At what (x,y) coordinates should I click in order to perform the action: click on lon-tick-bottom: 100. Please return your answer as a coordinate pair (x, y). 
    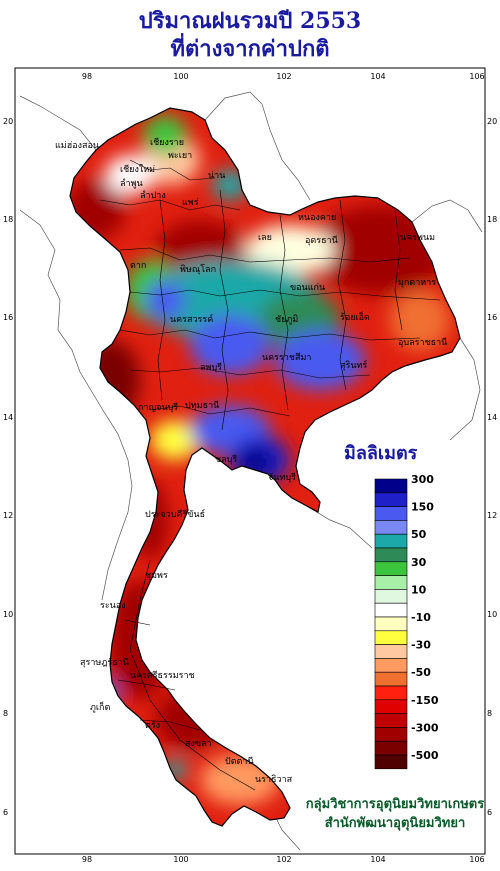
    Looking at the image, I should click on (180, 859).